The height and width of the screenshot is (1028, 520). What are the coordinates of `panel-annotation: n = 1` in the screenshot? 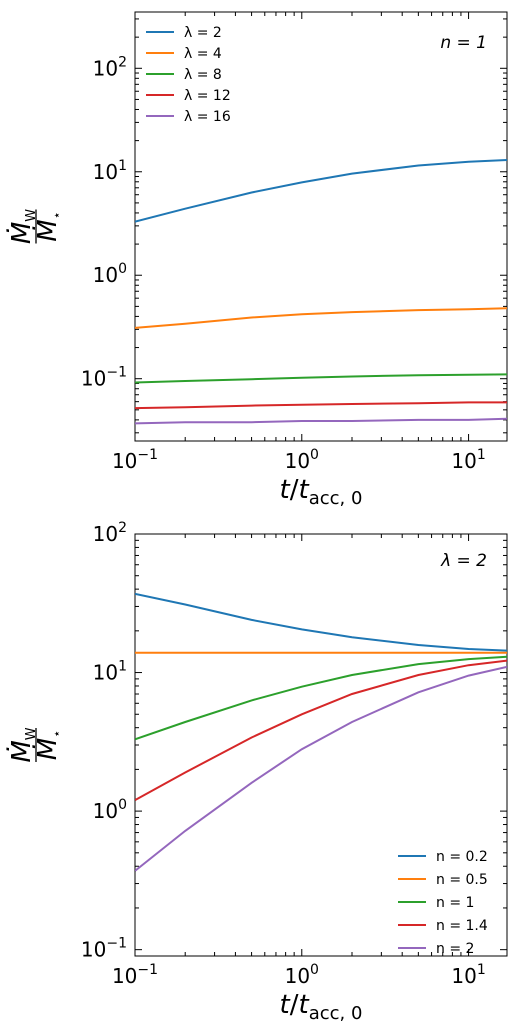 It's located at (463, 43).